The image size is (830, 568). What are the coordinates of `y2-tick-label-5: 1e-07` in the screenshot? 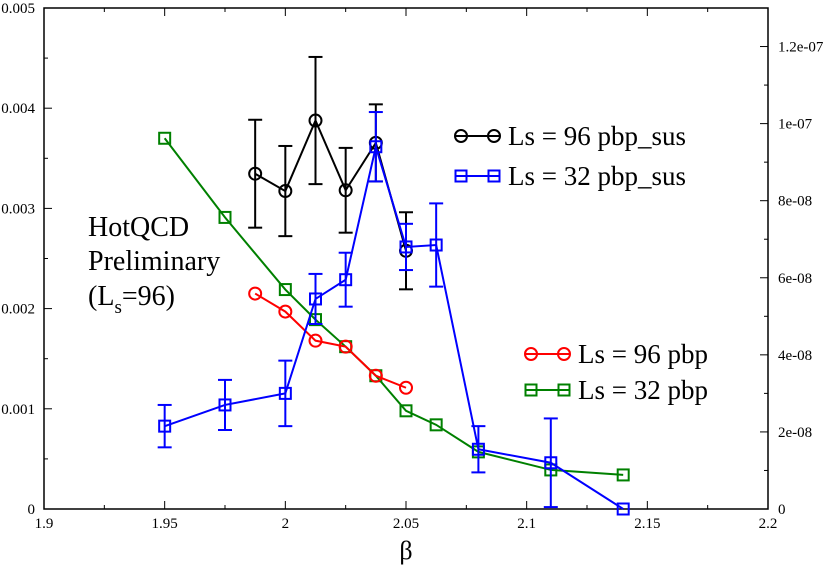 It's located at (795, 125).